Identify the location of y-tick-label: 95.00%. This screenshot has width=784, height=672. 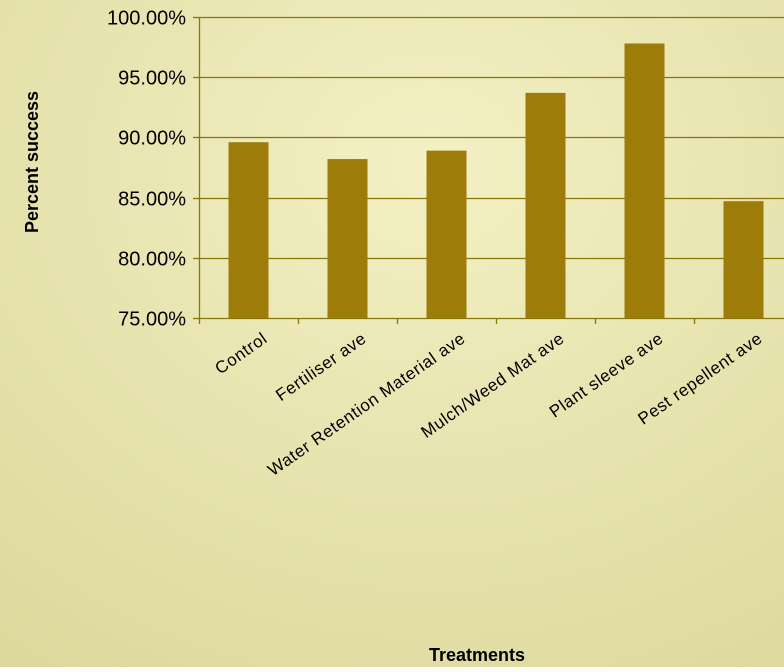
(152, 79).